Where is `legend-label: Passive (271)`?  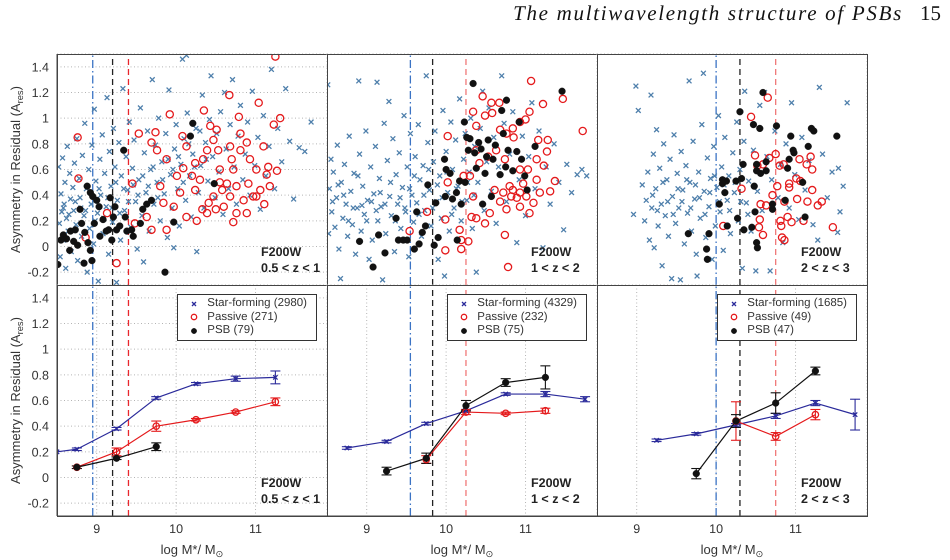
legend-label: Passive (271) is located at coordinates (242, 317).